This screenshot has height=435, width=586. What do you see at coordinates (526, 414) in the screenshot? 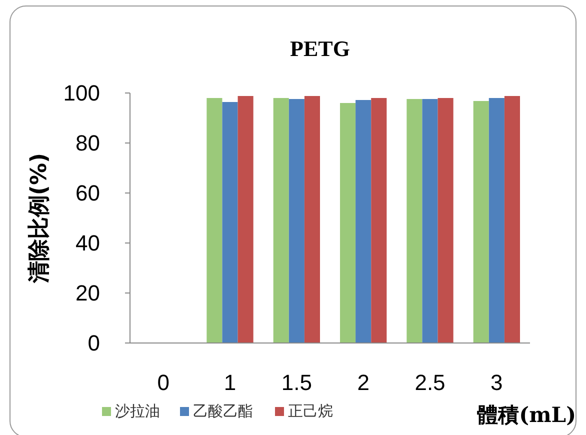
I see `x-axis-title: 體積(mL)` at bounding box center [526, 414].